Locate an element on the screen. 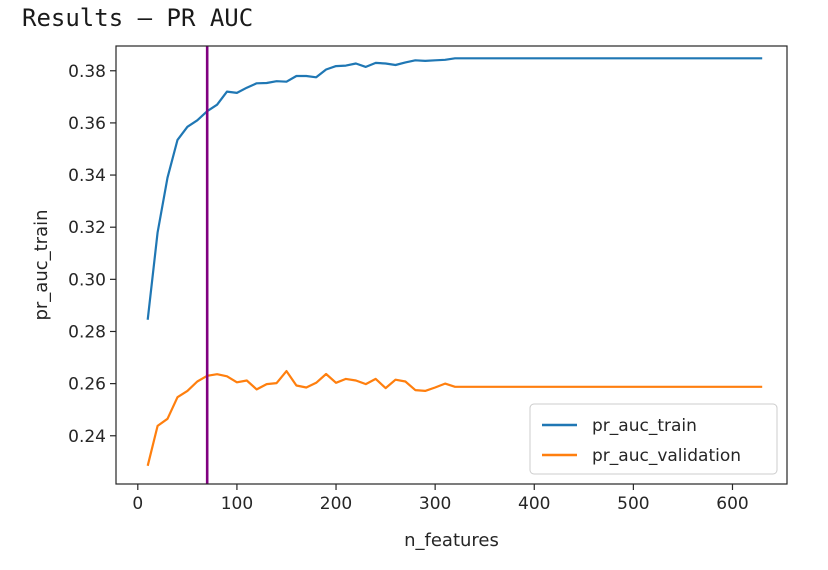 Image resolution: width=828 pixels, height=570 pixels. x-tick-label: 100 is located at coordinates (237, 504).